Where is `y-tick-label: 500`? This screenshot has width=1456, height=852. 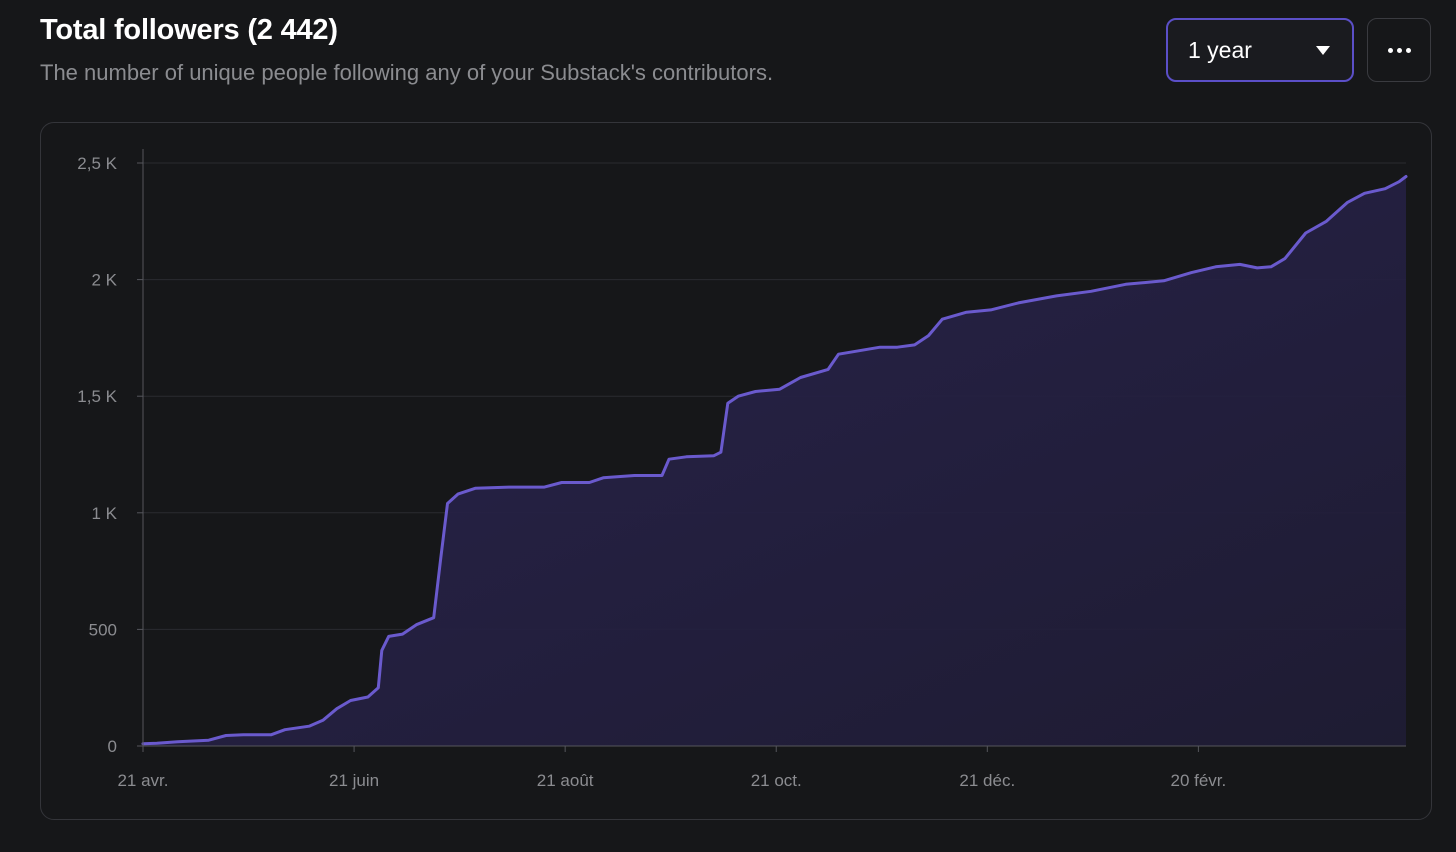 y-tick-label: 500 is located at coordinates (103, 629).